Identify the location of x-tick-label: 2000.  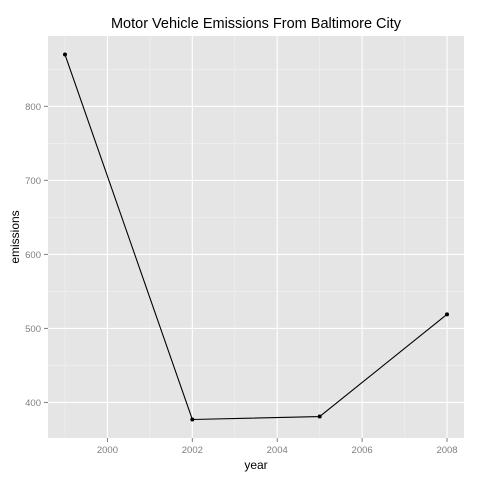
(107, 450).